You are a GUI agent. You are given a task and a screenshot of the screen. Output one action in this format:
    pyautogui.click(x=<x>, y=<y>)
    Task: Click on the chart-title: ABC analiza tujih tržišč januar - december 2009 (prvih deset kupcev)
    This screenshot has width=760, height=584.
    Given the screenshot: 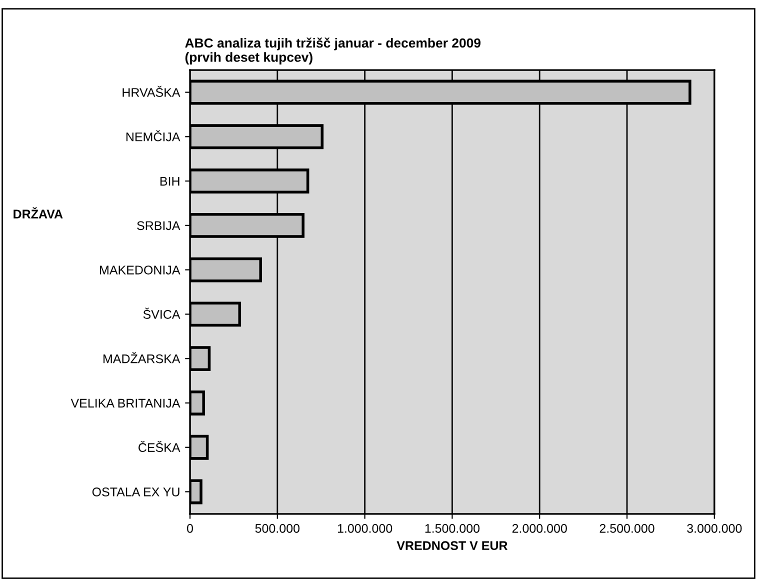 What is the action you would take?
    pyautogui.click(x=333, y=51)
    